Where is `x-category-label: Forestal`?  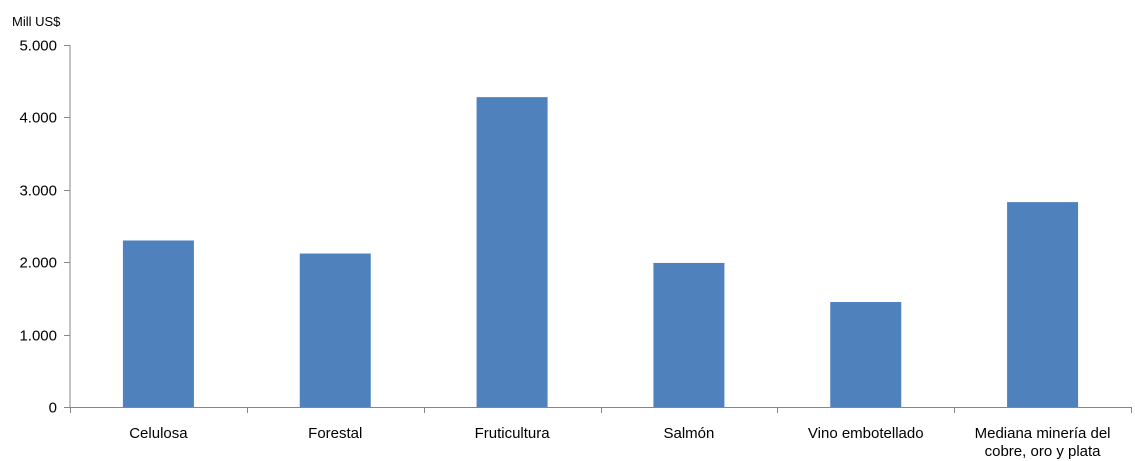 x-category-label: Forestal is located at coordinates (335, 433).